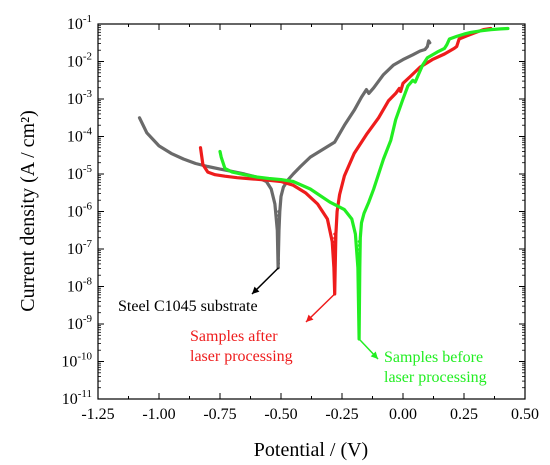 This screenshot has height=465, width=550. Describe the element at coordinates (435, 367) in the screenshot. I see `before-laser-label: Samples before laser processing` at that location.